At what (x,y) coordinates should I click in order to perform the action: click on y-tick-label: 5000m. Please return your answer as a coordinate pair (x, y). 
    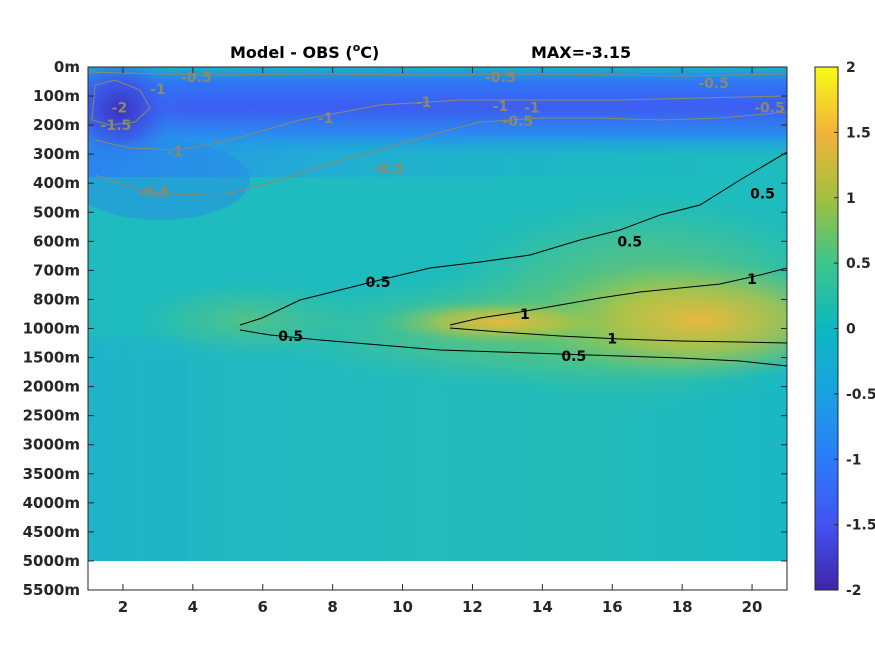
    Looking at the image, I should click on (51, 561).